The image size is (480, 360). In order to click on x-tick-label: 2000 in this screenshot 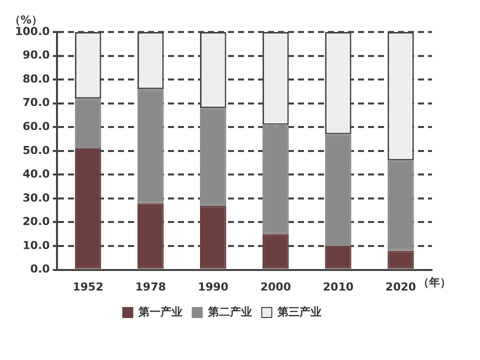, I will do `click(276, 287)`.